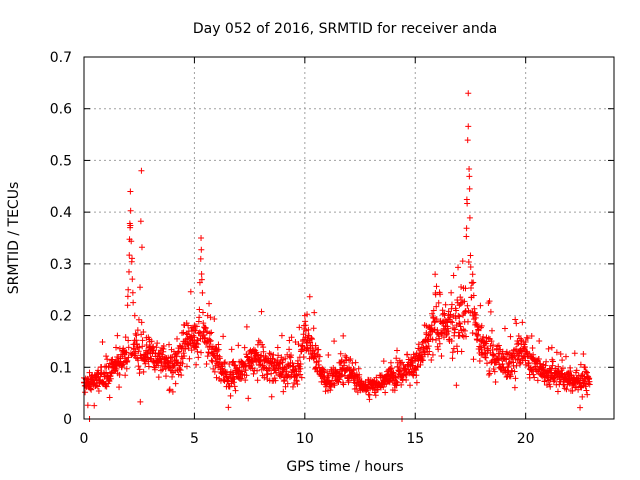  What do you see at coordinates (84, 439) in the screenshot?
I see `x-tick-label-0: 0` at bounding box center [84, 439].